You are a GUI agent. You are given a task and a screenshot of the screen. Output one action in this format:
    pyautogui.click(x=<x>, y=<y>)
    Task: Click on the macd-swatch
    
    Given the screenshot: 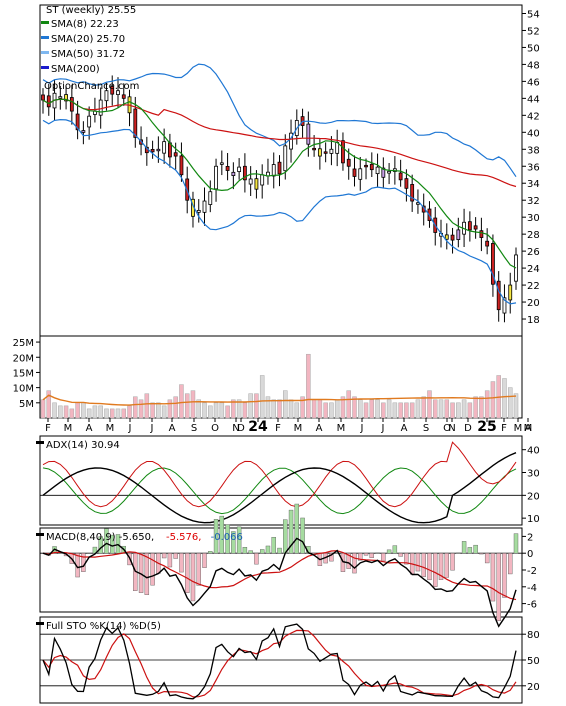 What is the action you would take?
    pyautogui.click(x=40, y=534)
    